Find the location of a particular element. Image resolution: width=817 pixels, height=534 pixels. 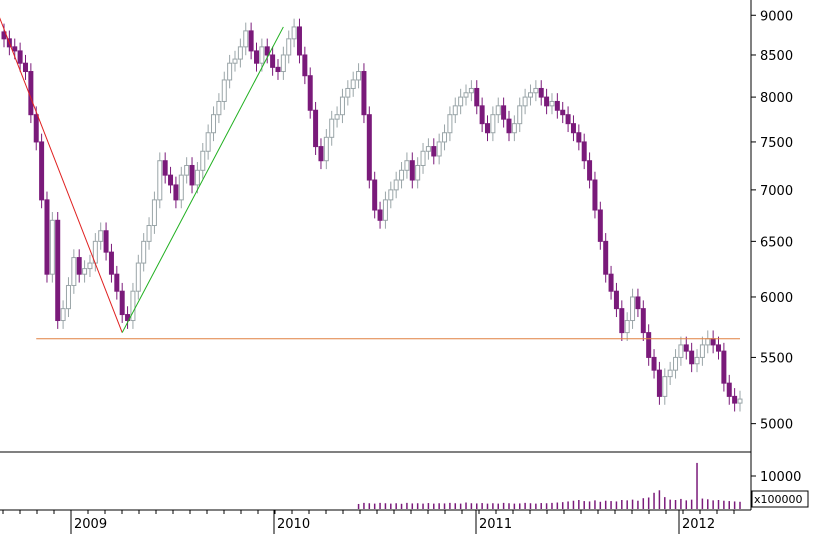

y-axis-ticks: 9000 8500 8000 7500 7000 6500 6000 5500 5000 is located at coordinates (772, 221).